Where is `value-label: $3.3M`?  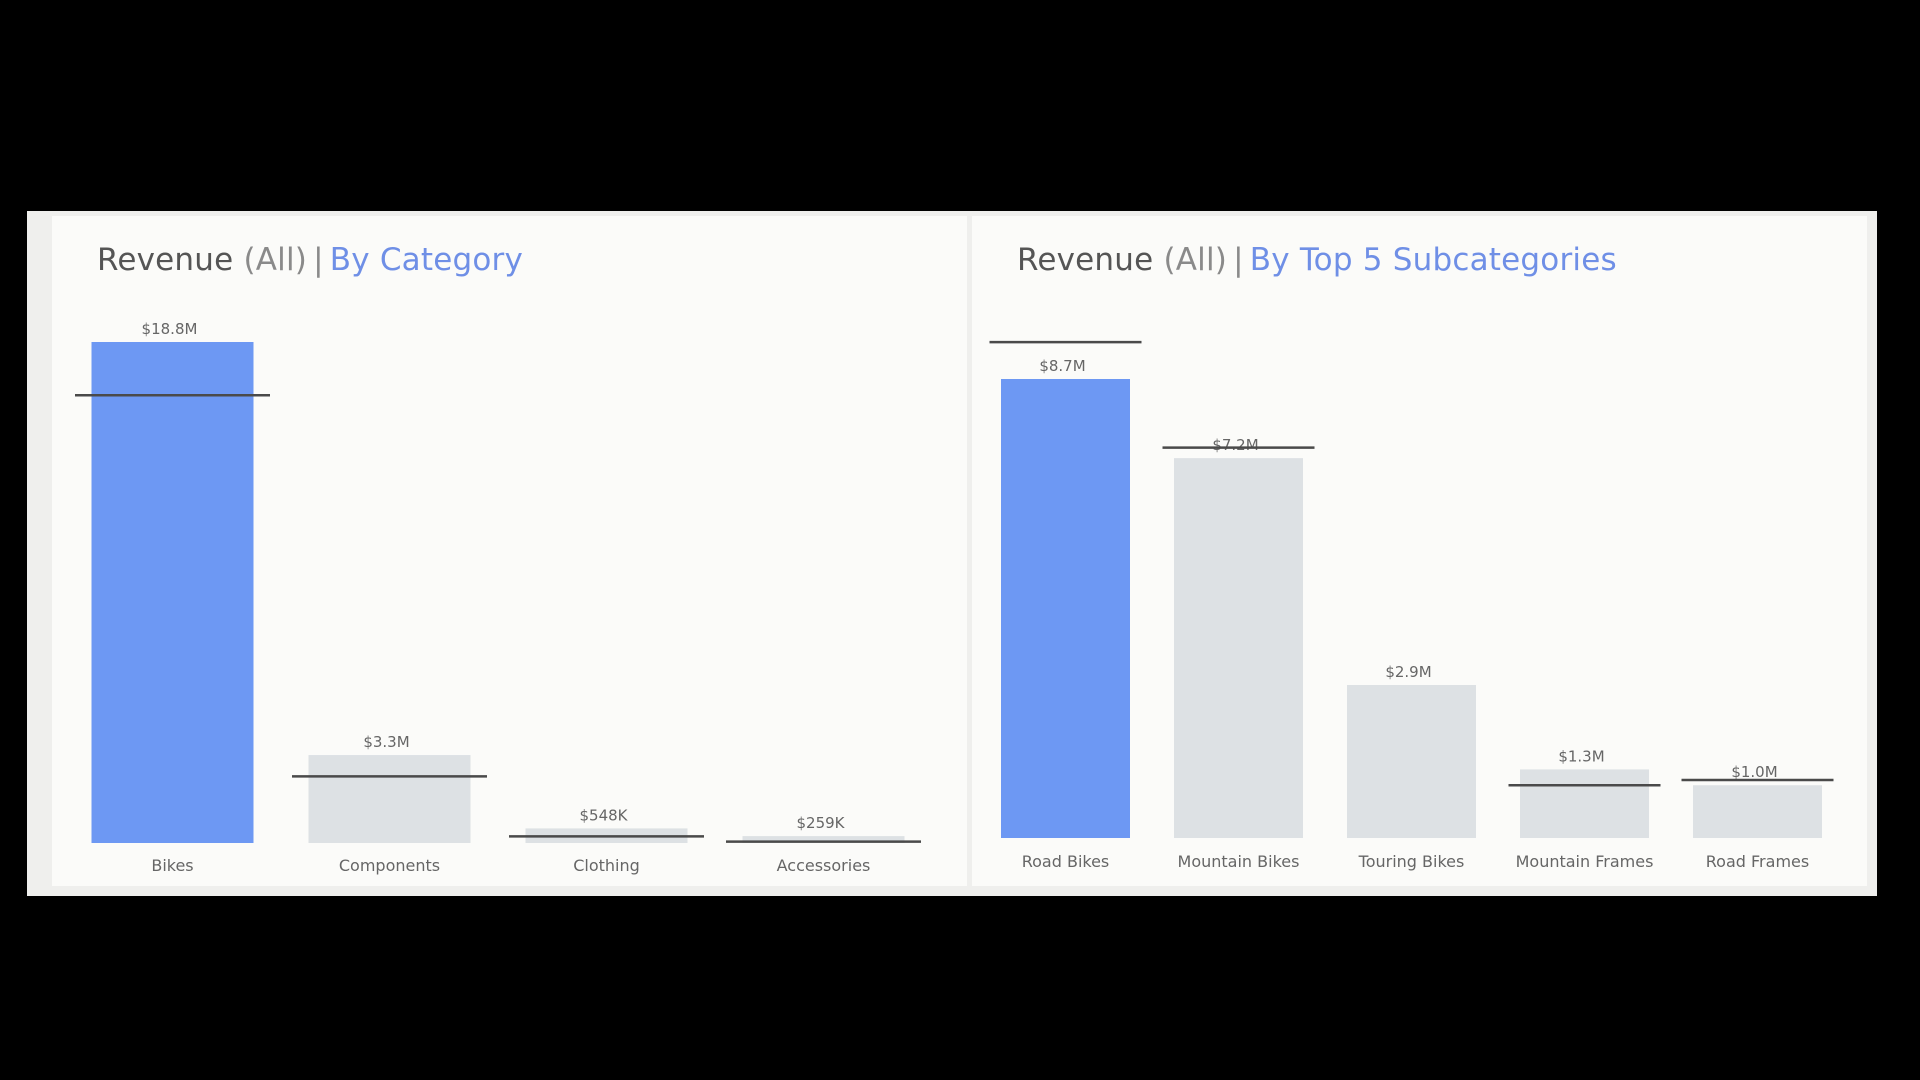 value-label: $3.3M is located at coordinates (386, 742).